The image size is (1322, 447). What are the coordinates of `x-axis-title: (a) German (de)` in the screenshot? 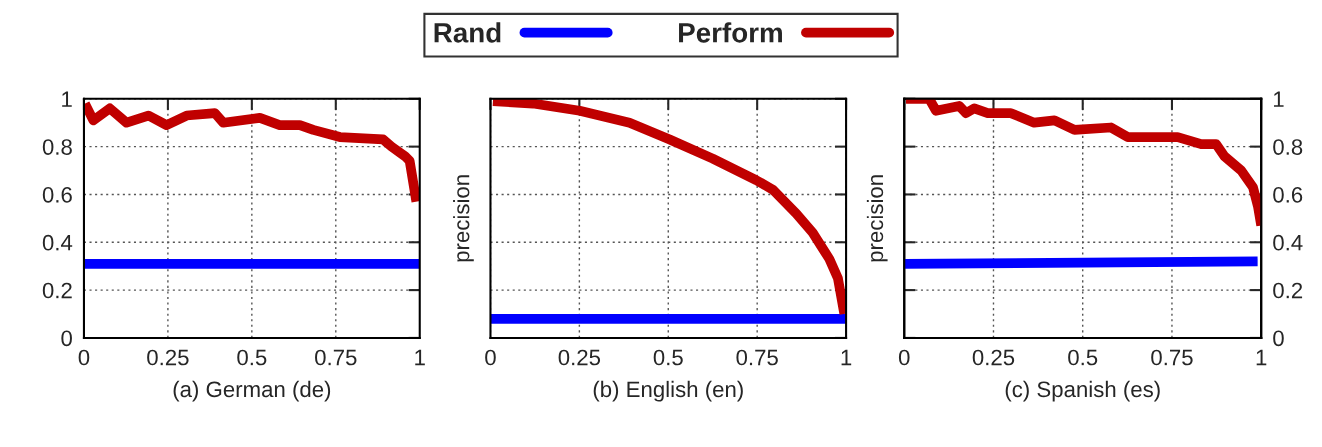 It's located at (252, 391).